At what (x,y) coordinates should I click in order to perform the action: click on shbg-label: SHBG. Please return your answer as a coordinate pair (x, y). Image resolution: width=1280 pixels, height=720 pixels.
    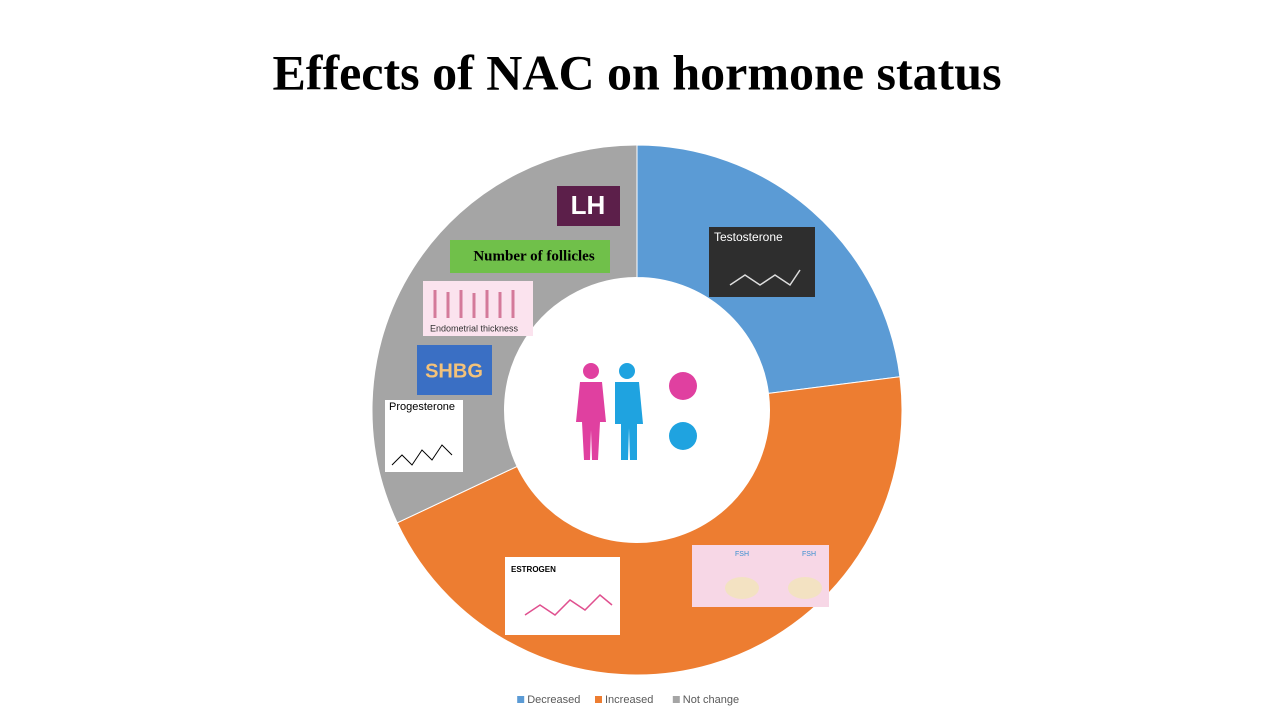
    Looking at the image, I should click on (454, 371).